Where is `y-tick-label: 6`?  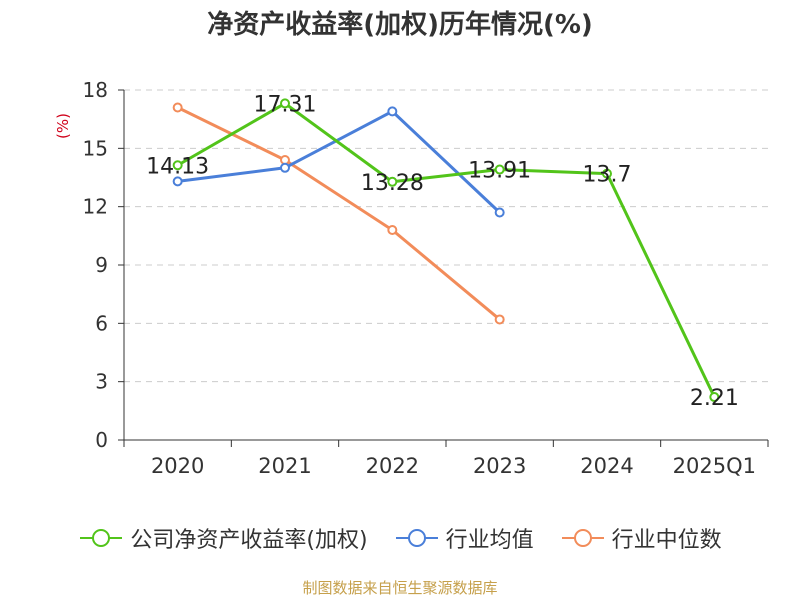
y-tick-label: 6 is located at coordinates (101, 323).